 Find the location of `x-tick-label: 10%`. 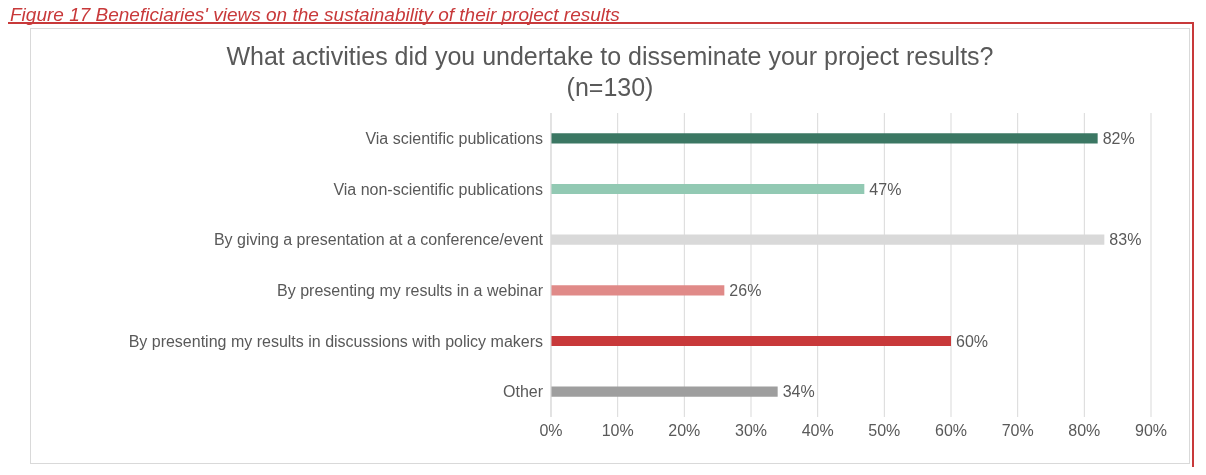

x-tick-label: 10% is located at coordinates (617, 431).